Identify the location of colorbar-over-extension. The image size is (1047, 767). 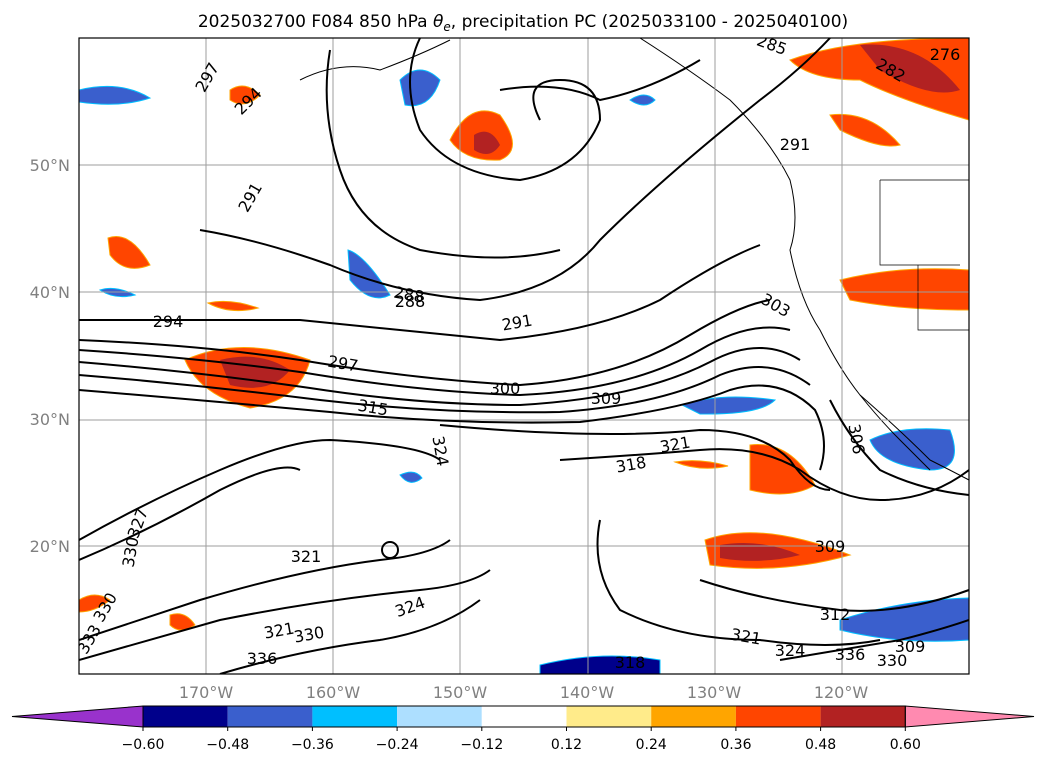
(969, 716).